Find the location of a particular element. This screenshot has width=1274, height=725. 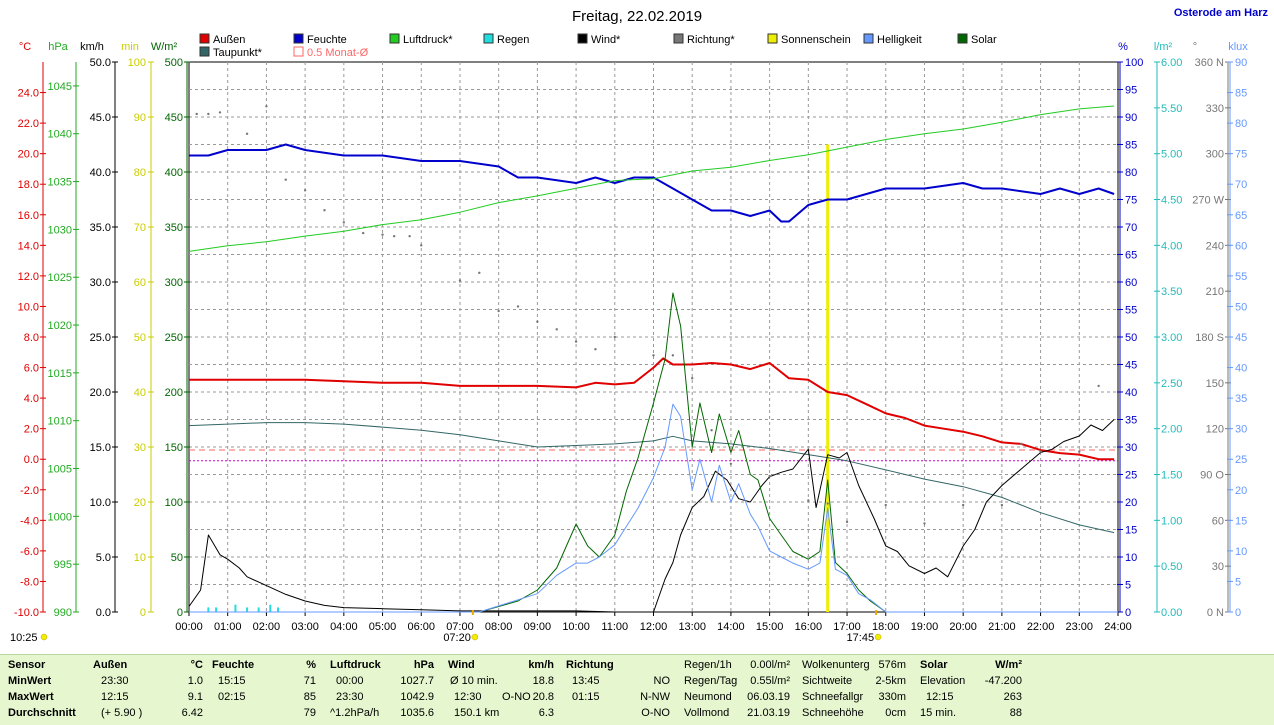

aussen-time: 12:15 is located at coordinates (115, 697).